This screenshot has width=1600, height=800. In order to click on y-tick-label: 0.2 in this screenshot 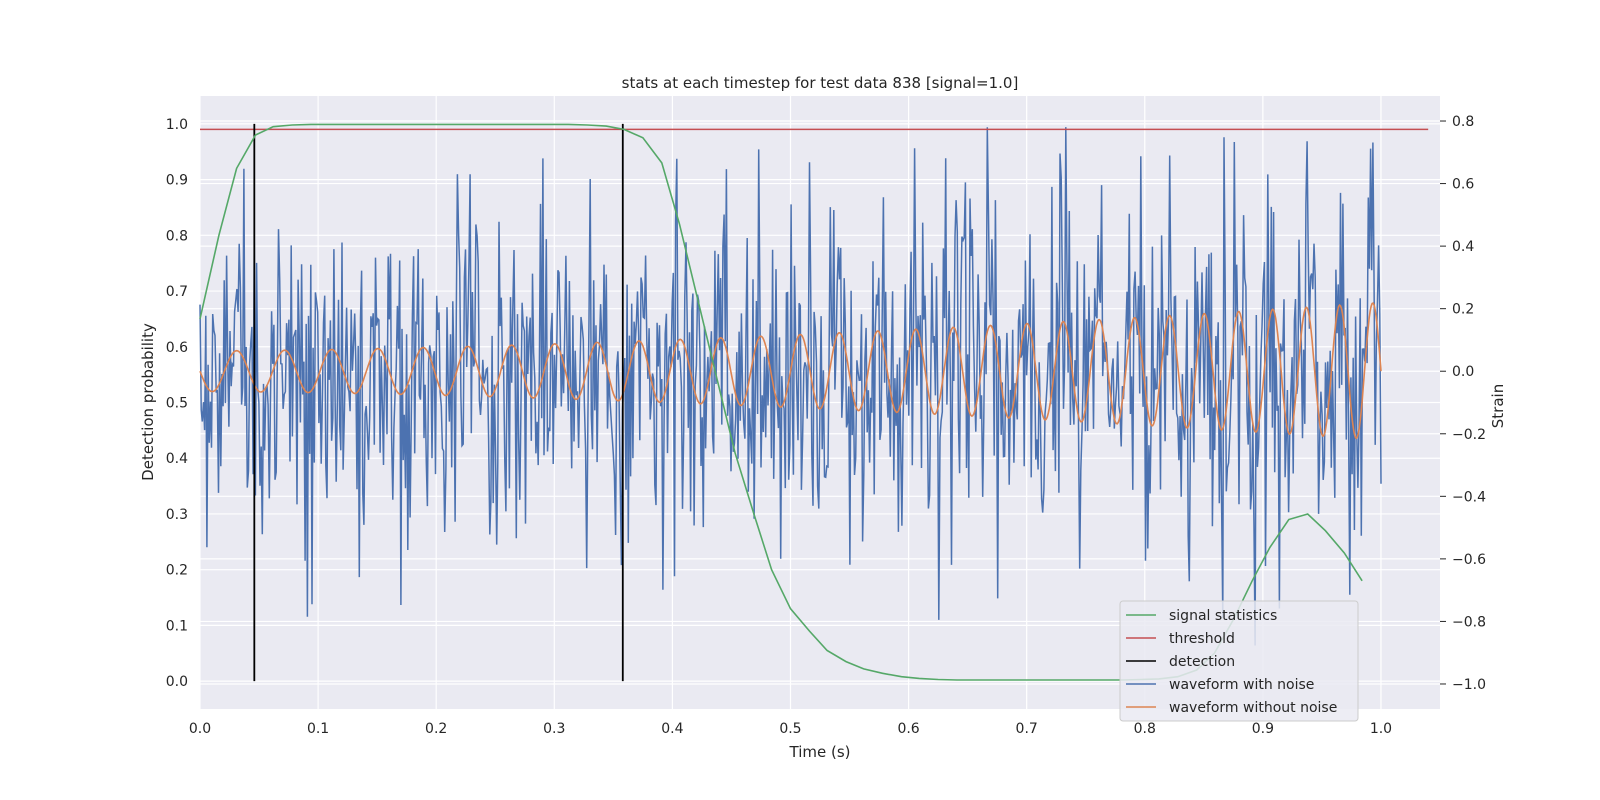, I will do `click(177, 571)`.